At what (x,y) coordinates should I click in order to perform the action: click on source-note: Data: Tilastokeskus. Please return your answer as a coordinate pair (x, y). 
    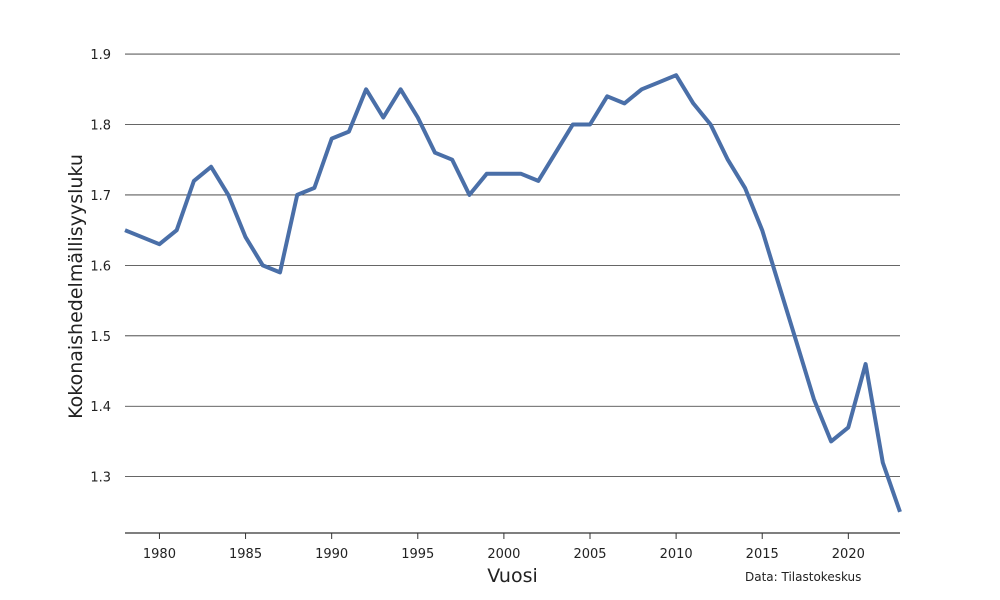
    Looking at the image, I should click on (803, 577).